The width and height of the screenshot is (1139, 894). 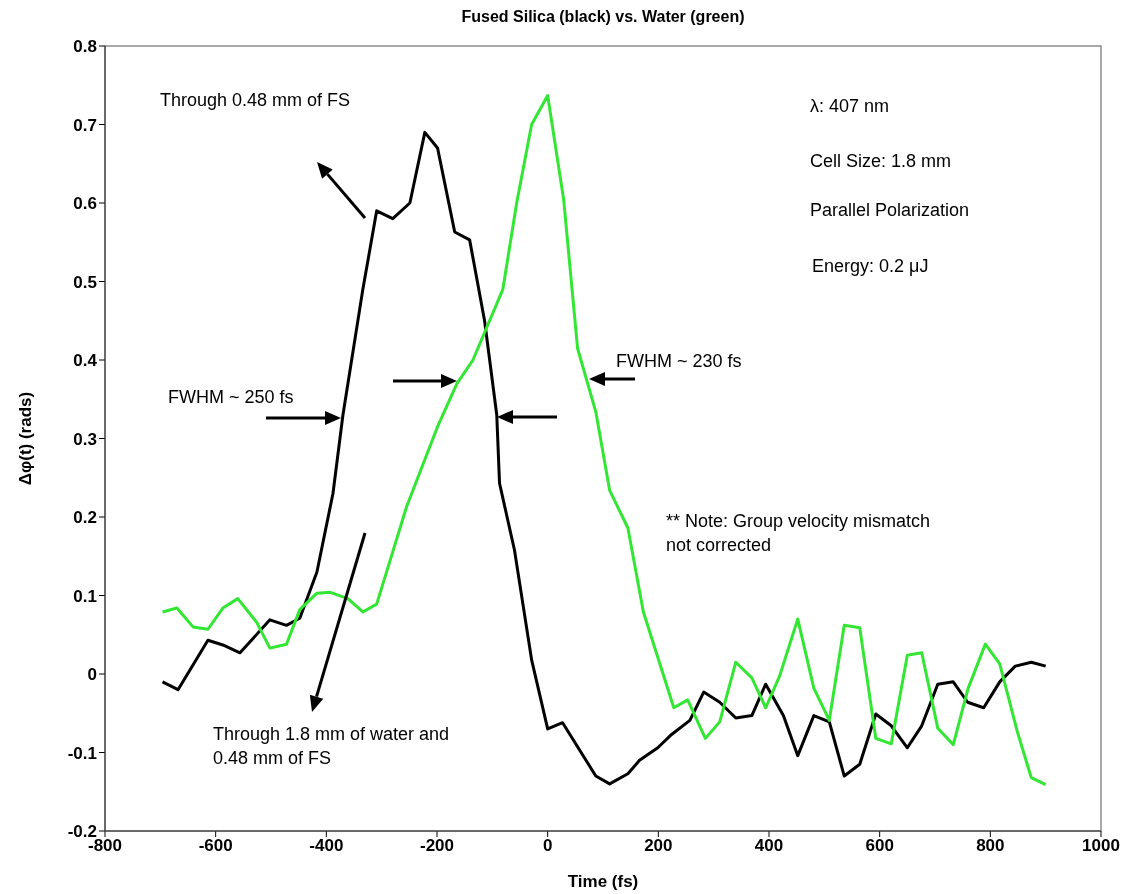 What do you see at coordinates (85, 439) in the screenshot?
I see `y-tick-label: 0.3` at bounding box center [85, 439].